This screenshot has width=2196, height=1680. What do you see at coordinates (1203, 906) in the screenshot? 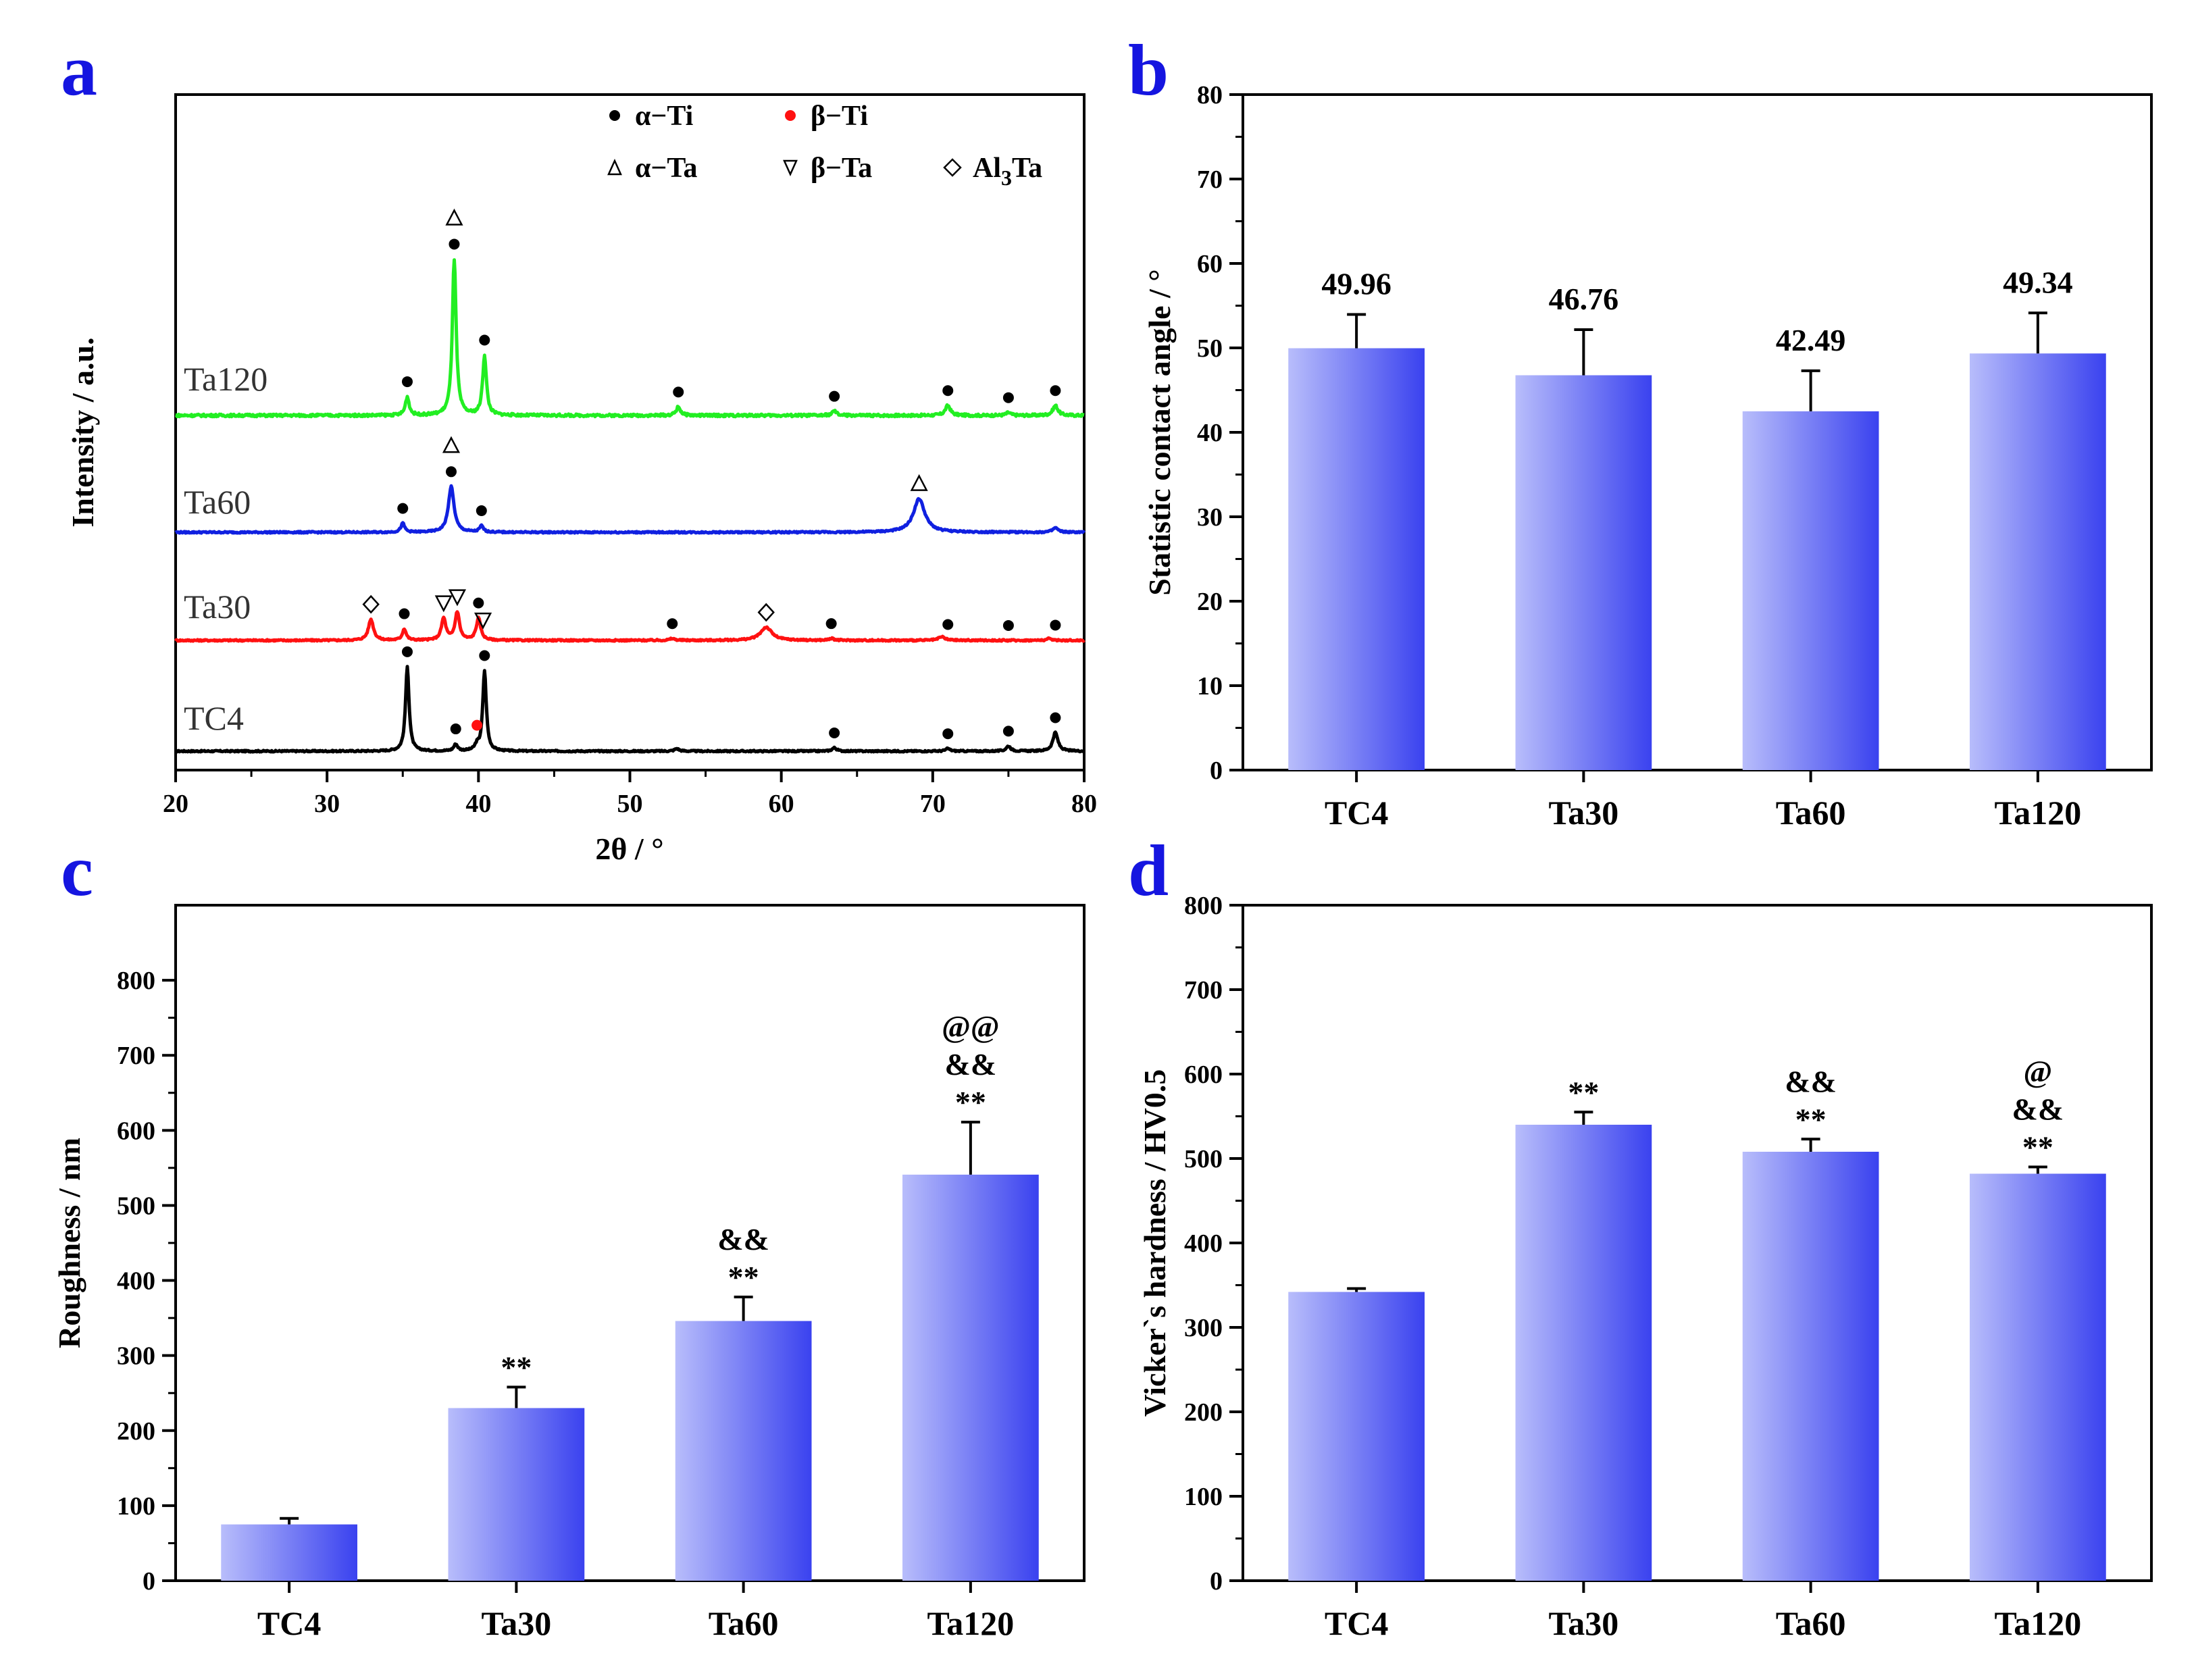
I see `hardness-y-tick-label: 800` at bounding box center [1203, 906].